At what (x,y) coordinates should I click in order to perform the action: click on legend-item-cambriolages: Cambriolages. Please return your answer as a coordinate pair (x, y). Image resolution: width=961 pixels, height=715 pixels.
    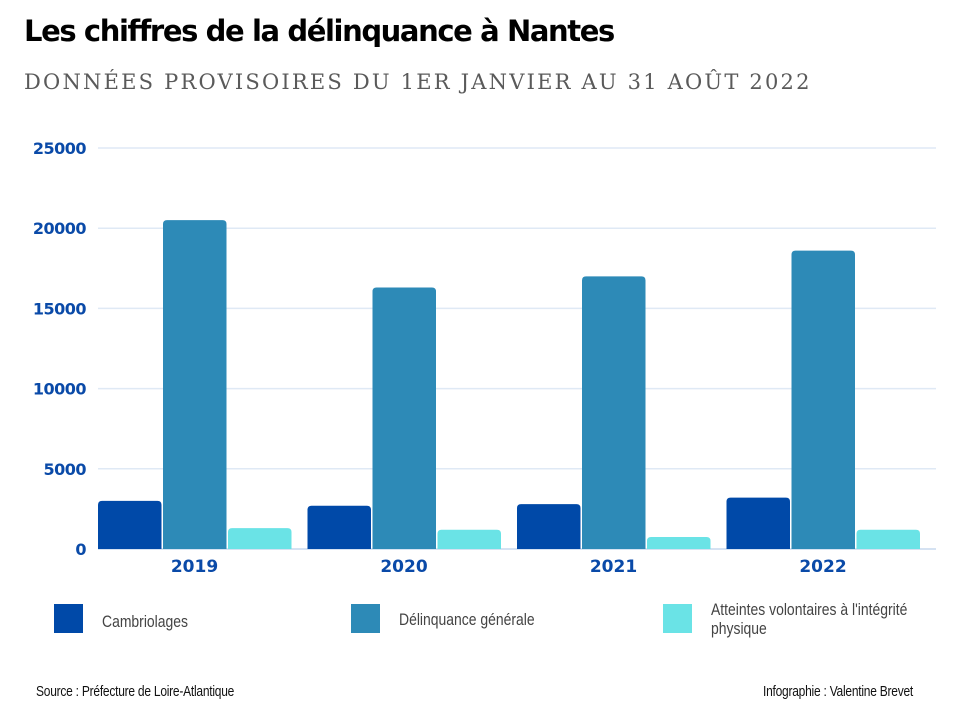
    Looking at the image, I should click on (130, 618).